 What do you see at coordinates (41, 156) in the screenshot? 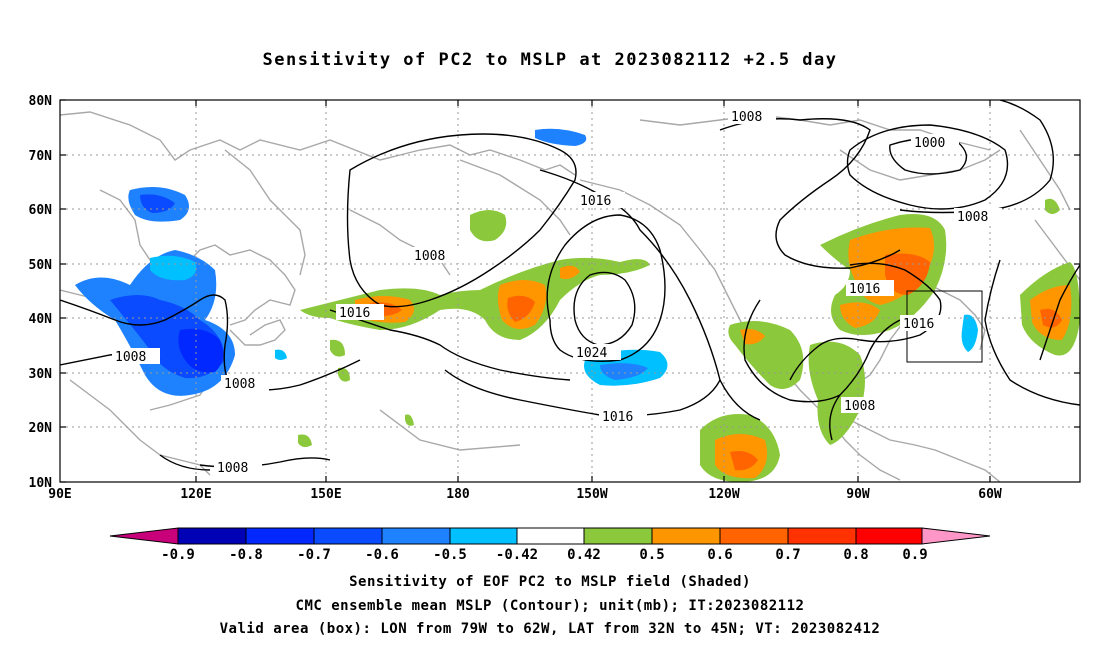
I see `lat-label: 70N` at bounding box center [41, 156].